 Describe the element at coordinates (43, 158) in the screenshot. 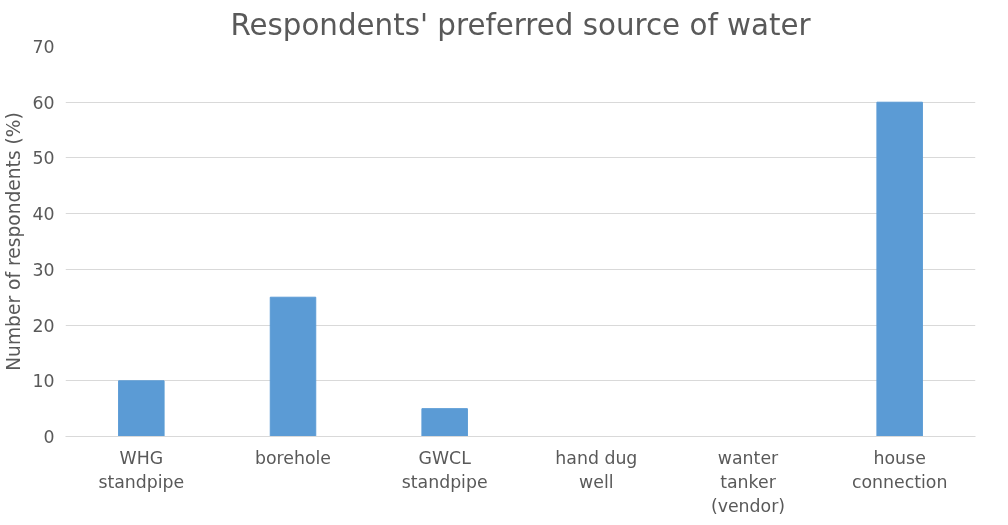

I see `y-tick-label: 50` at that location.